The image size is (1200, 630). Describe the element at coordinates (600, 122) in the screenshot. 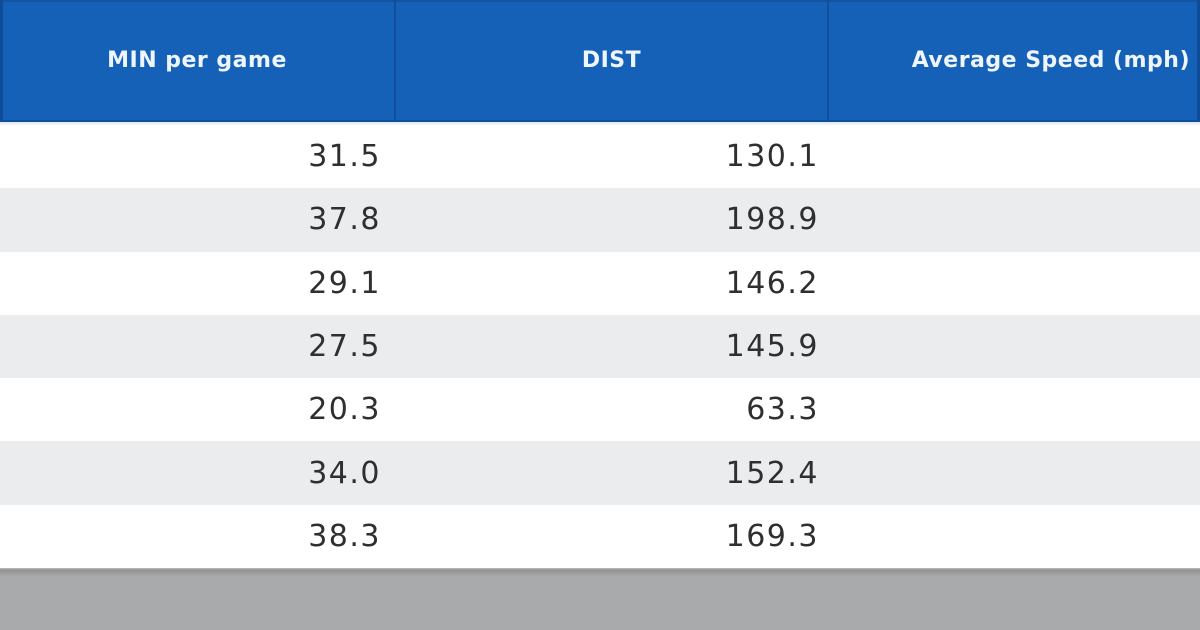

I see `header-underline` at that location.